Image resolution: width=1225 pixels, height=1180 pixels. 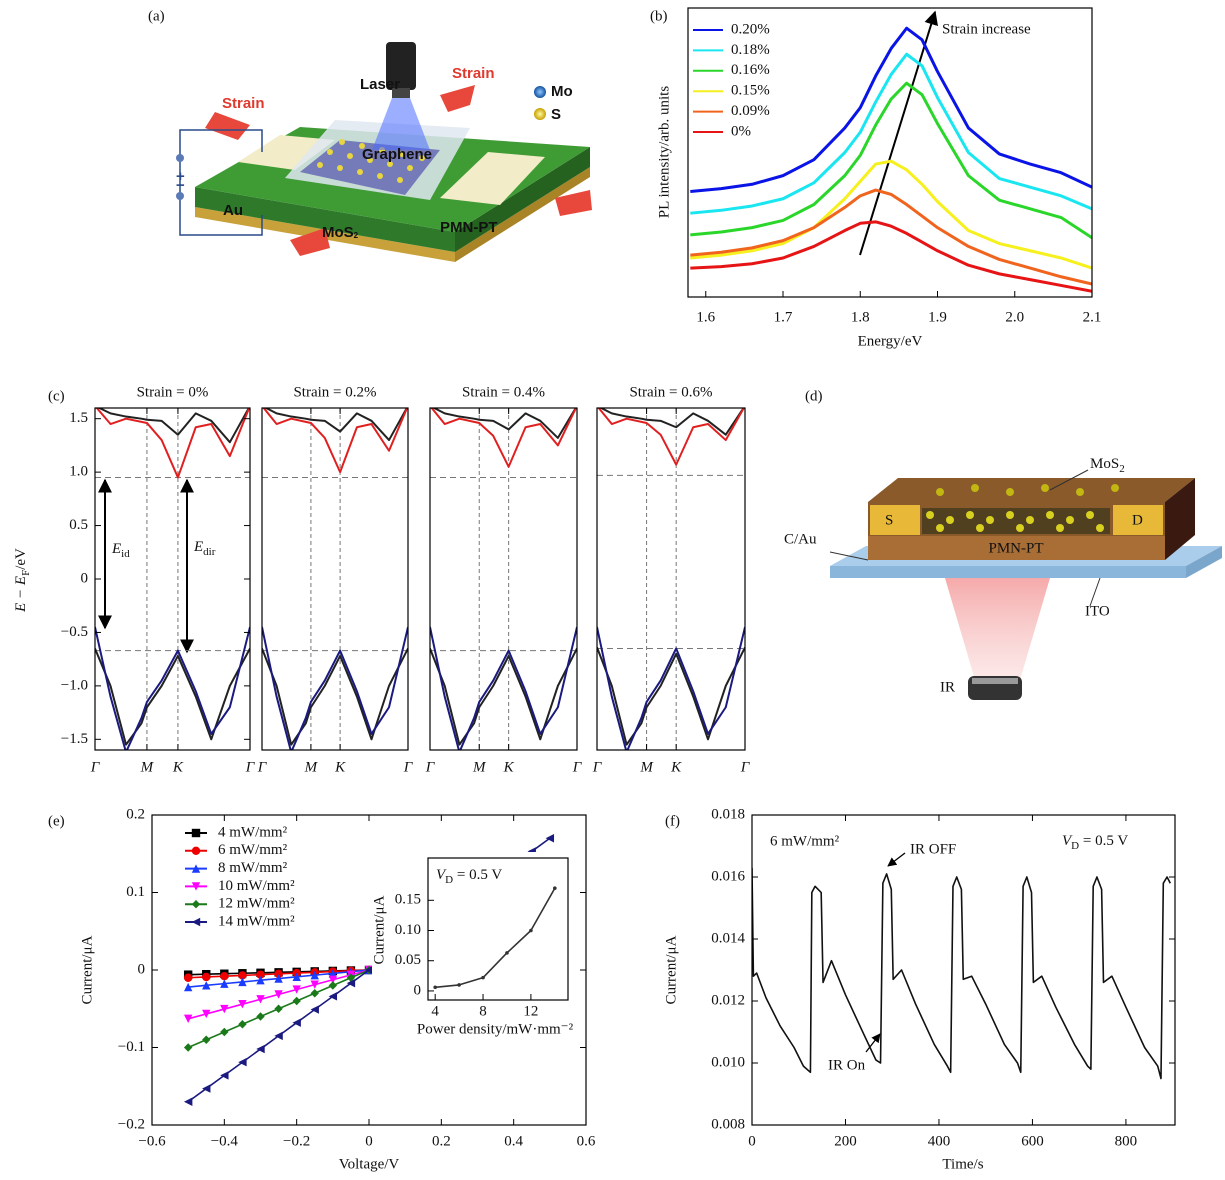 I want to click on chart-title: Strain = 0.6%, so click(x=670, y=392).